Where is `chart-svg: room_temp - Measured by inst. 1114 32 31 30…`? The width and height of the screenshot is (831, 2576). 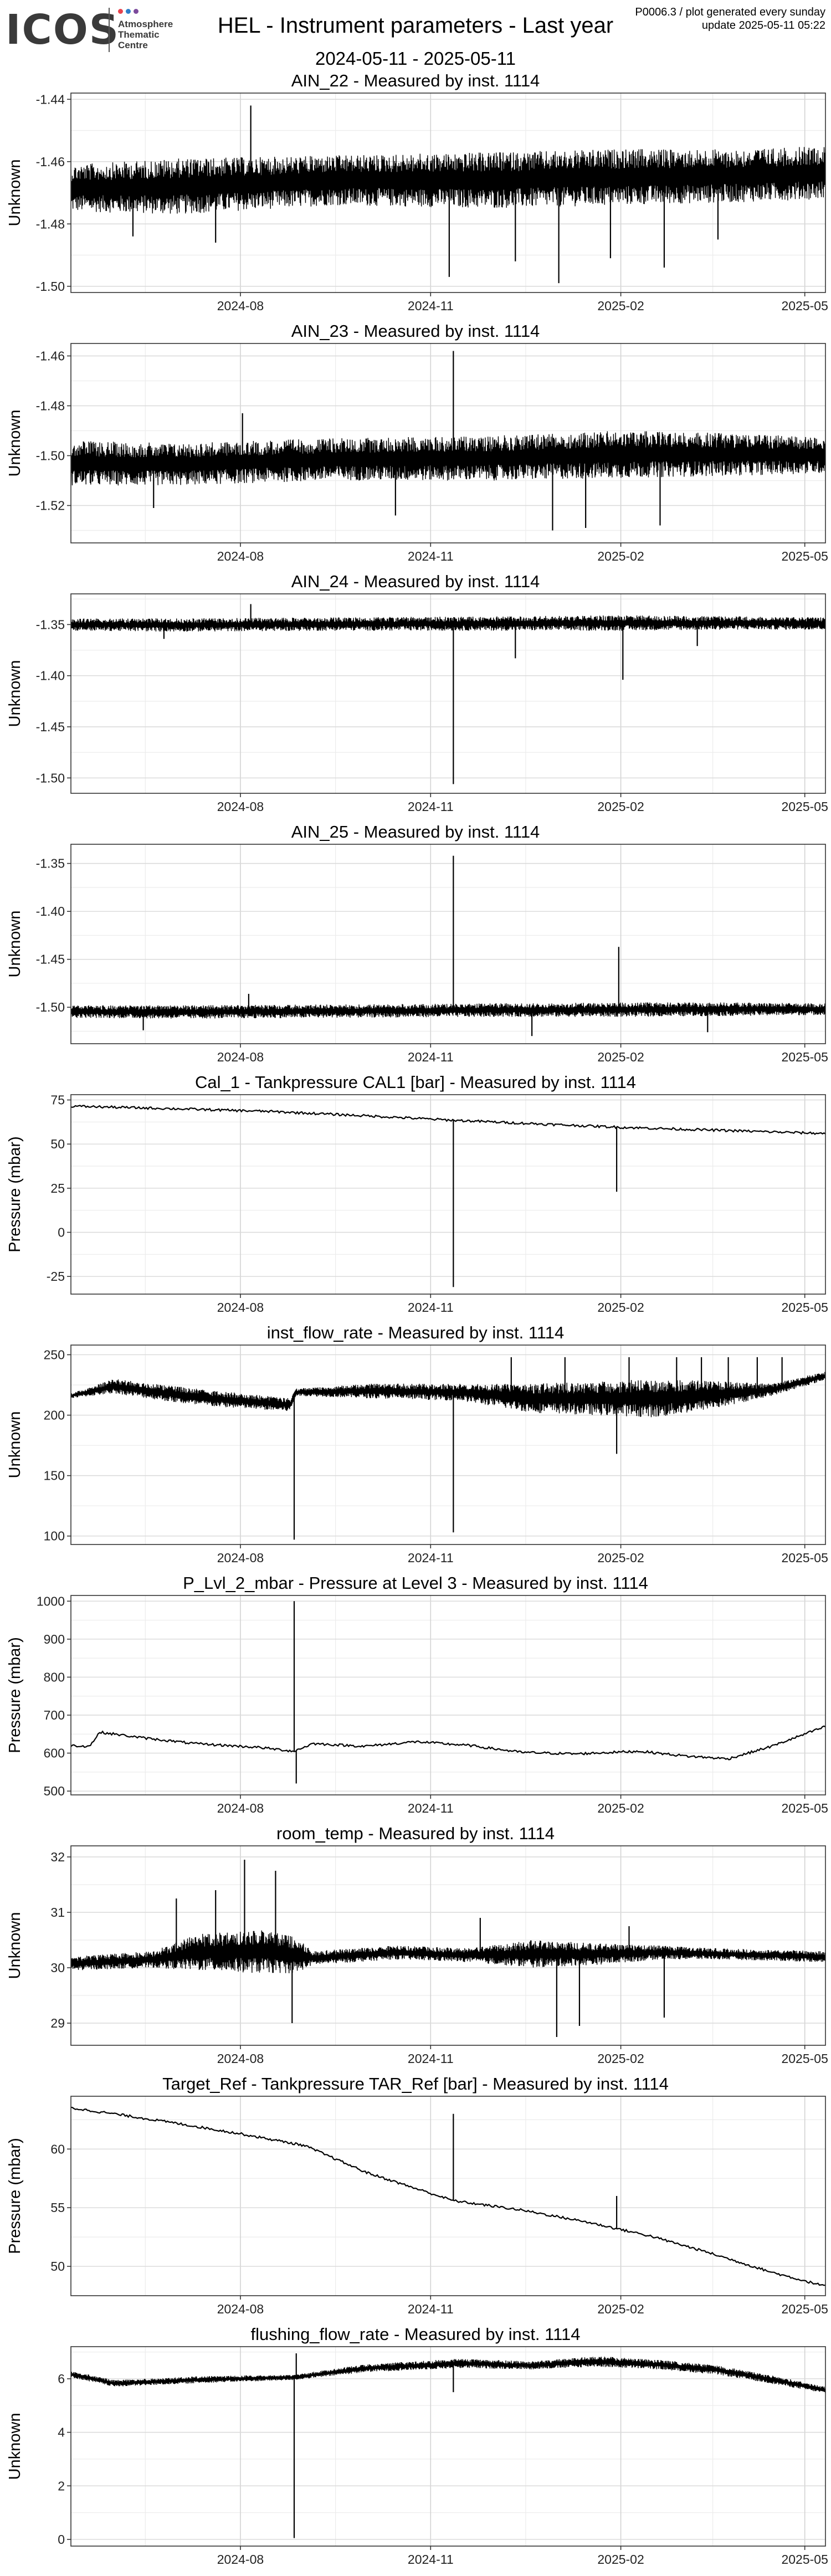
chart-svg: room_temp - Measured by inst. 1114 32 31 30… is located at coordinates (417, 1945).